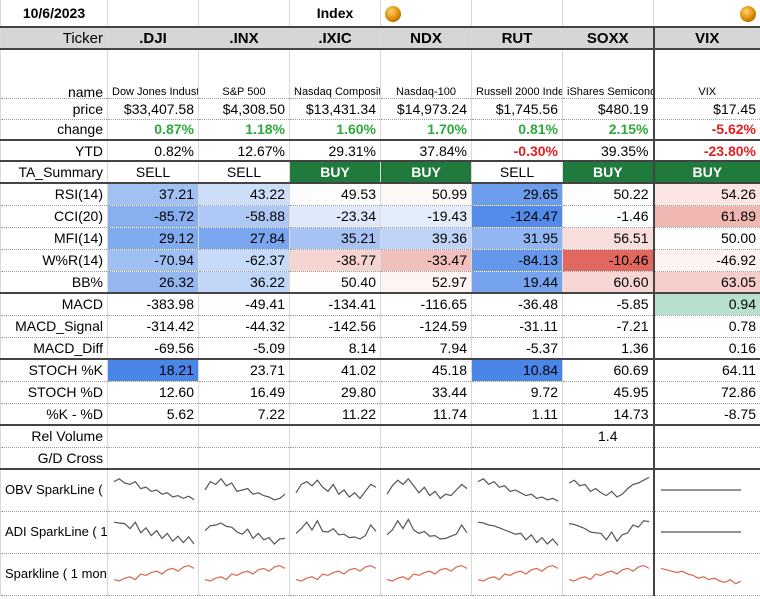 The image size is (760, 599). Describe the element at coordinates (244, 129) in the screenshot. I see `change-cell: 1.18%` at that location.